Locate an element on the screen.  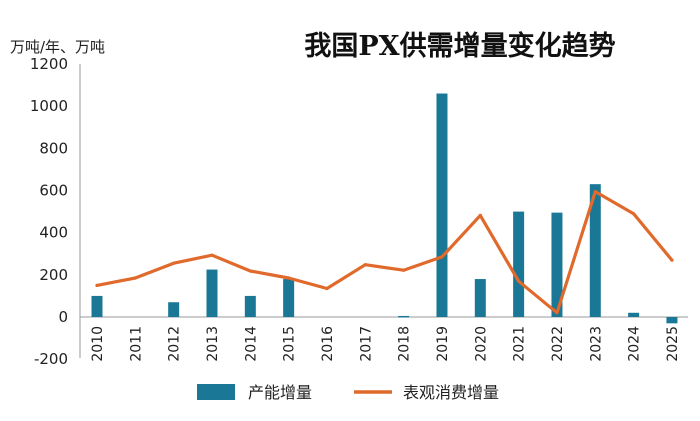
x-tick-label: 2020 is located at coordinates (481, 344).